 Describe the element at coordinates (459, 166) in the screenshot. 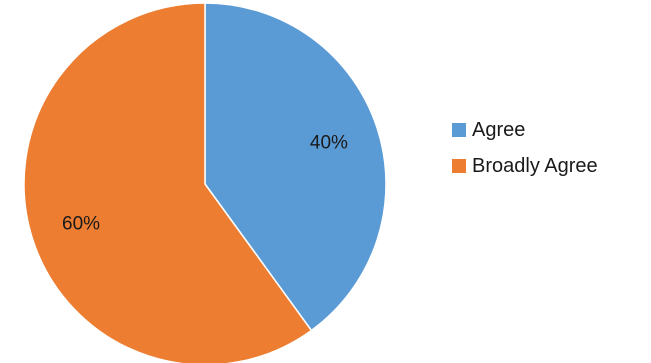

I see `legend-swatch-broadly-agree` at that location.